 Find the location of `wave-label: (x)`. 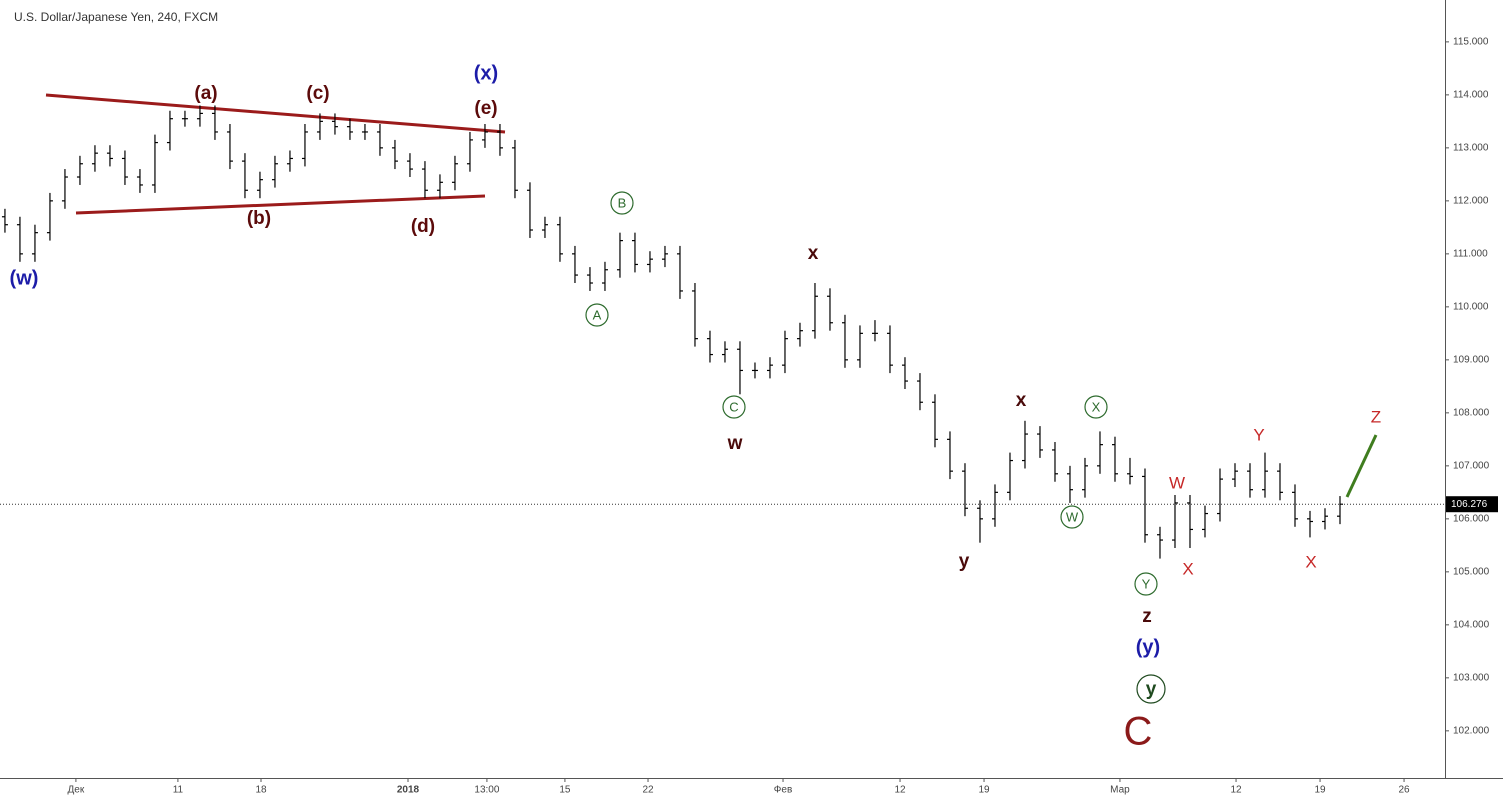

wave-label: (x) is located at coordinates (486, 73).